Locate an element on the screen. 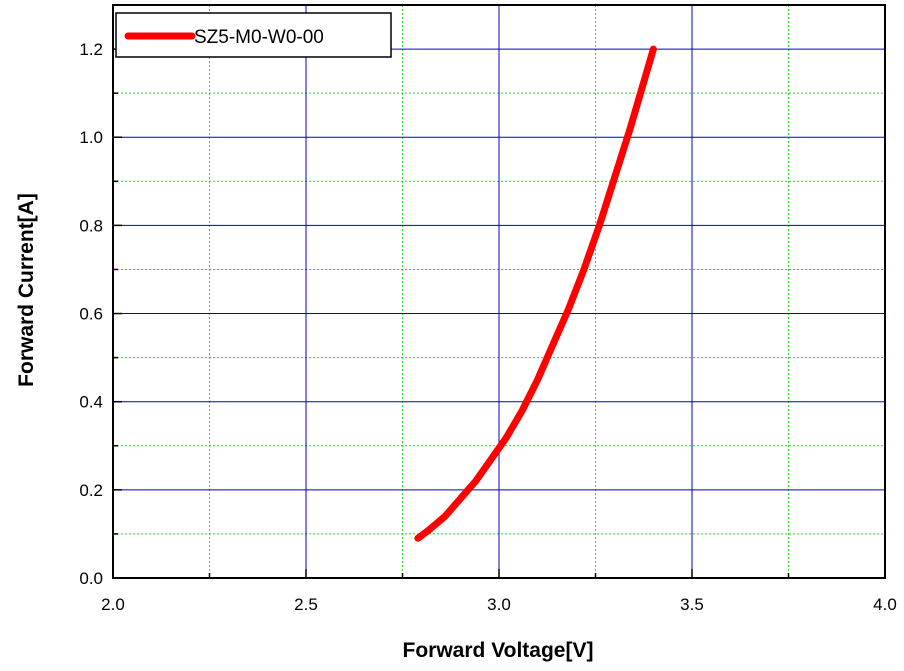 The height and width of the screenshot is (671, 904). y-tick-label: 1.0 is located at coordinates (91, 137).